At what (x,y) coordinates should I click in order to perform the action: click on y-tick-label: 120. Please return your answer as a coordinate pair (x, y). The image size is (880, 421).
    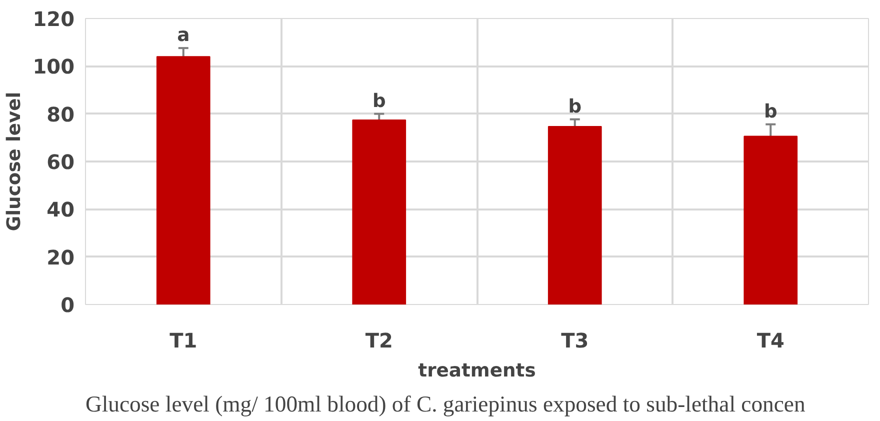
    Looking at the image, I should click on (53, 19).